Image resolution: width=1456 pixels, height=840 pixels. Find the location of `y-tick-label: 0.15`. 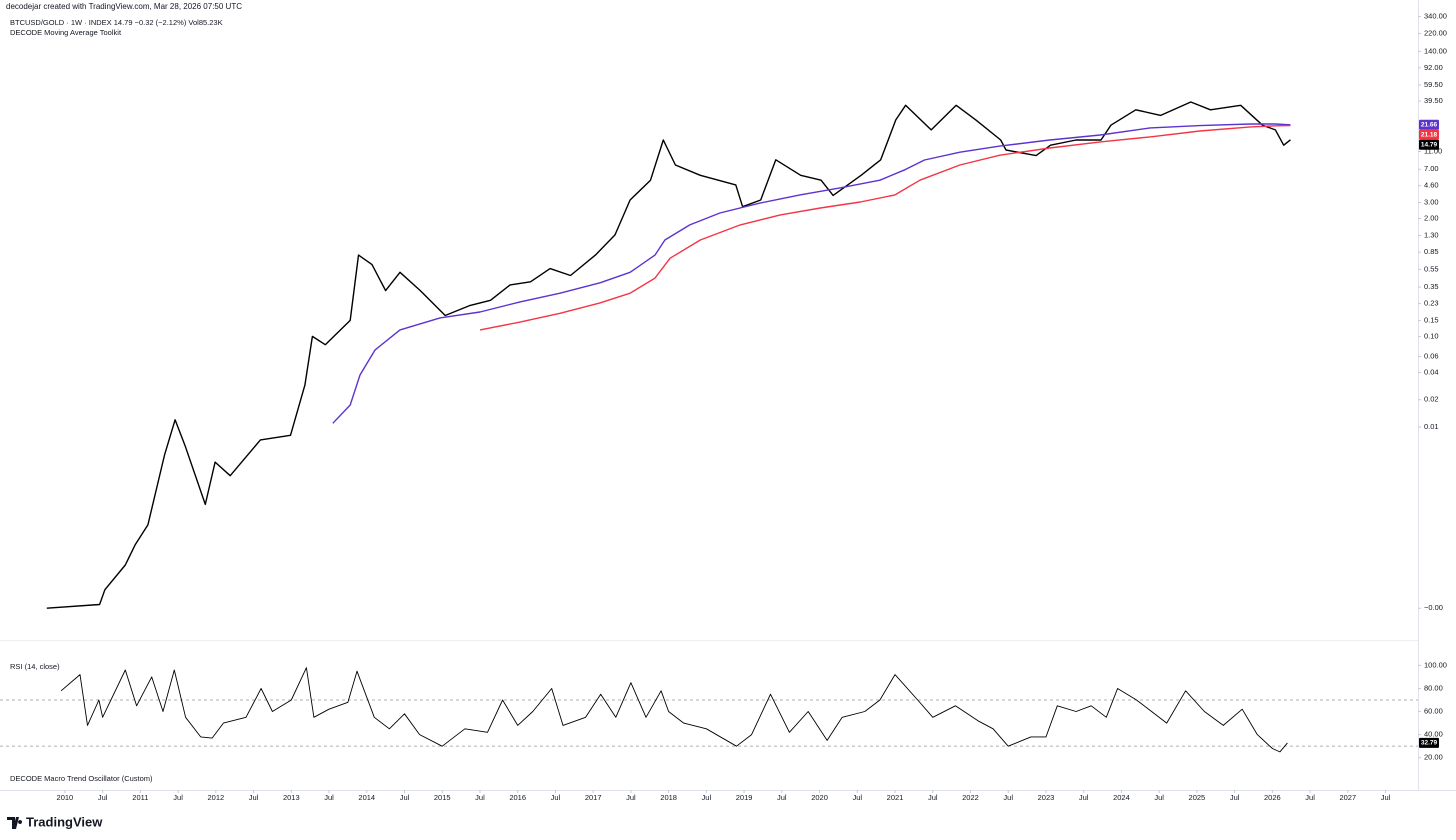

y-tick-label: 0.15 is located at coordinates (1431, 319).